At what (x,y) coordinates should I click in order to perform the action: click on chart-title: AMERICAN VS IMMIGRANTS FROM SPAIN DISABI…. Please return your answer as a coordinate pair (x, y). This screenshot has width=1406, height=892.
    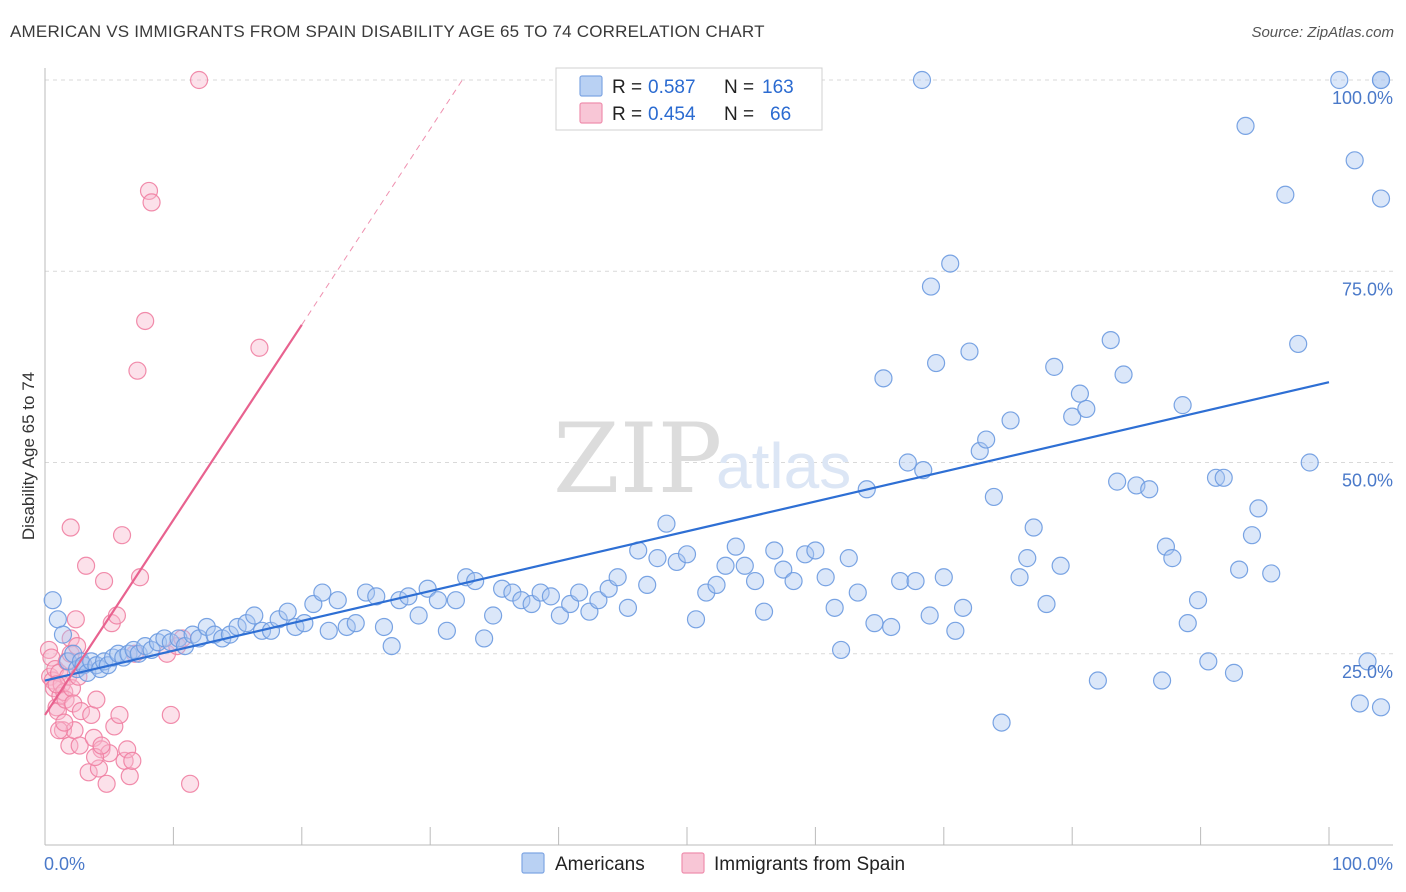
    Looking at the image, I should click on (387, 31).